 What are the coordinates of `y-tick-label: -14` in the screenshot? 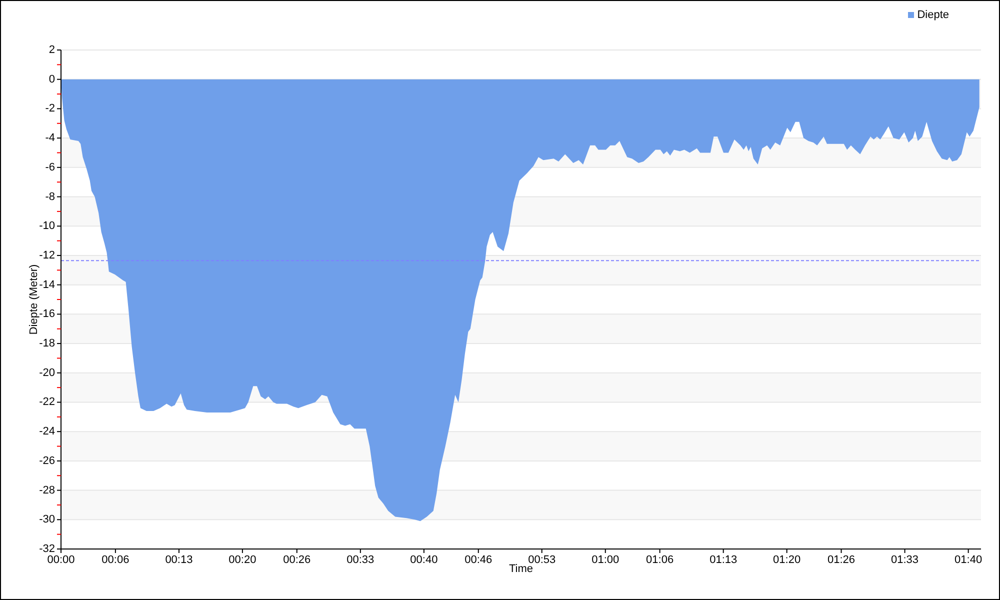 It's located at (47, 284).